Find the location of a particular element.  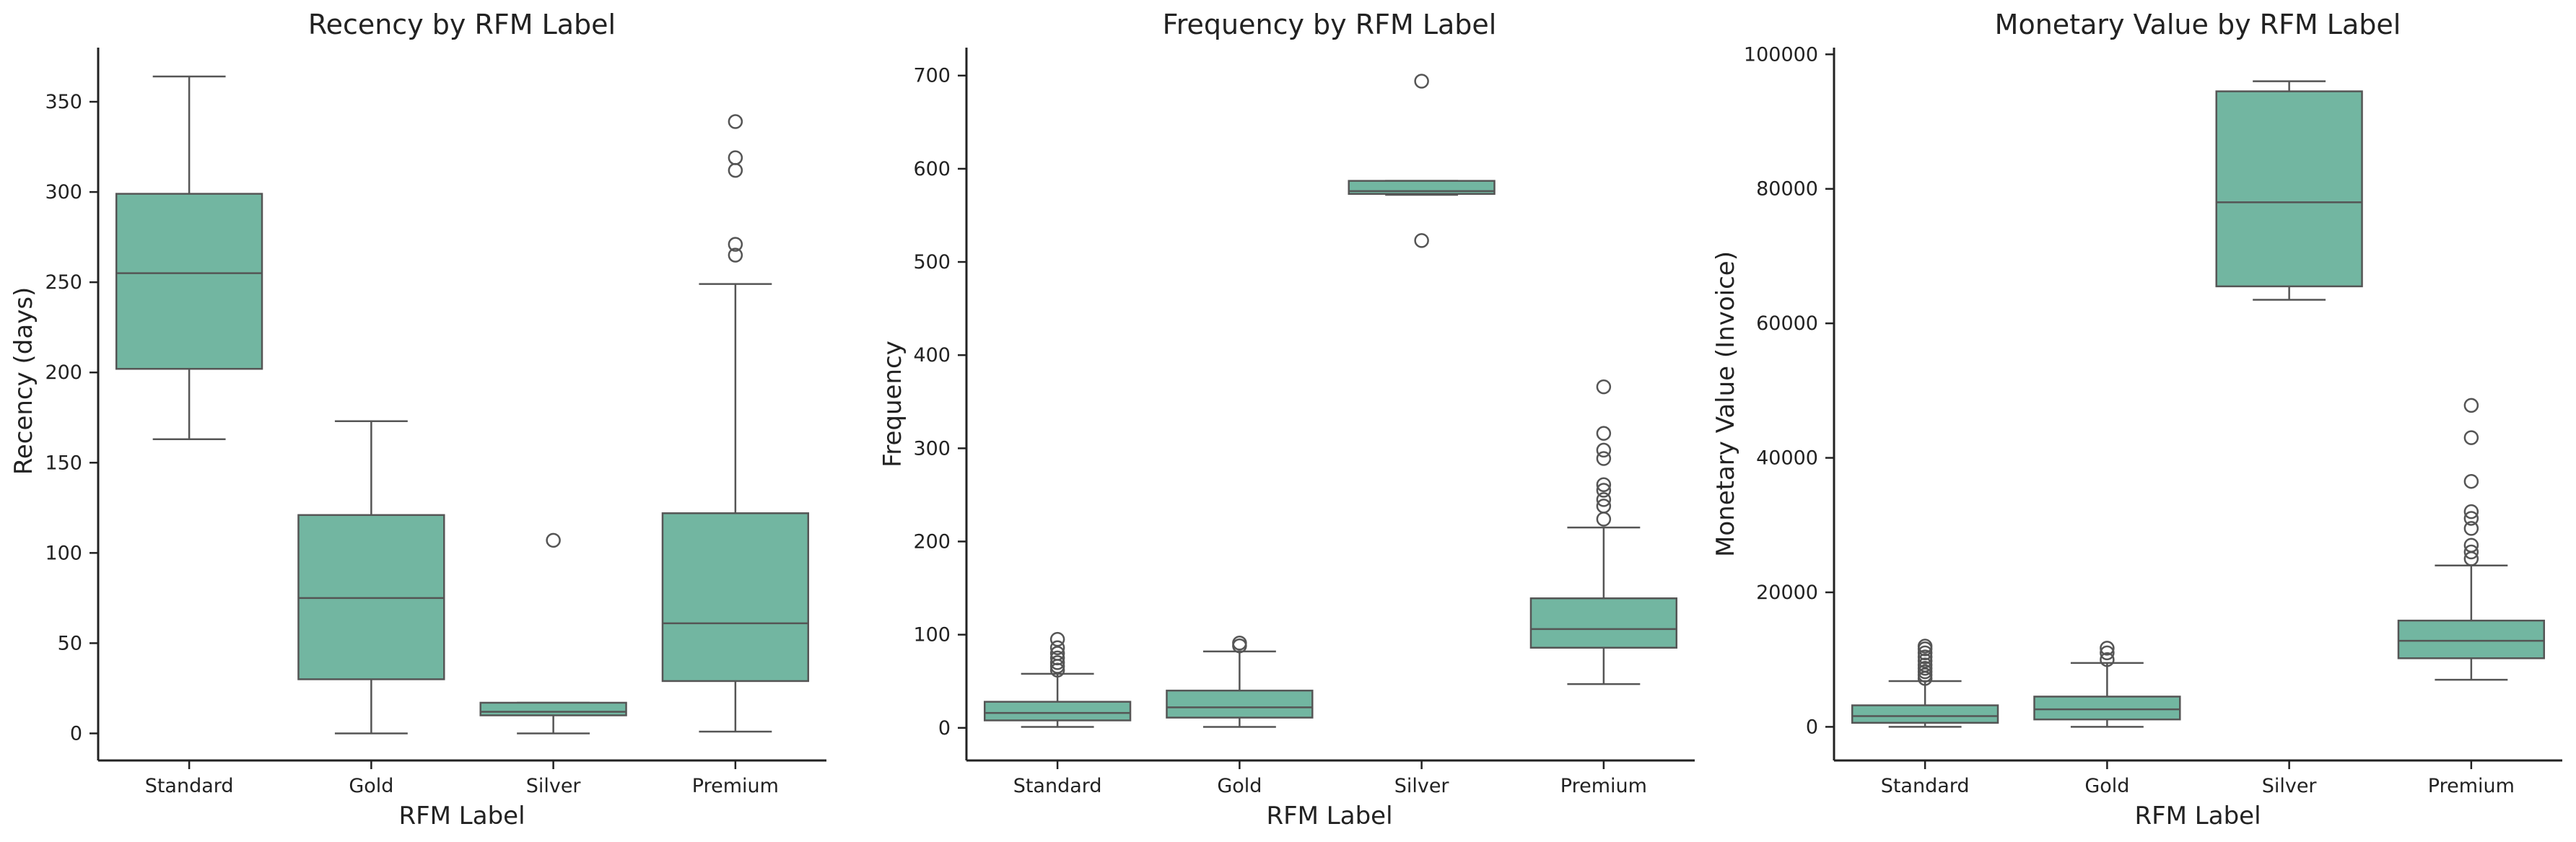

y-axis-label: Recency (days) is located at coordinates (23, 381).